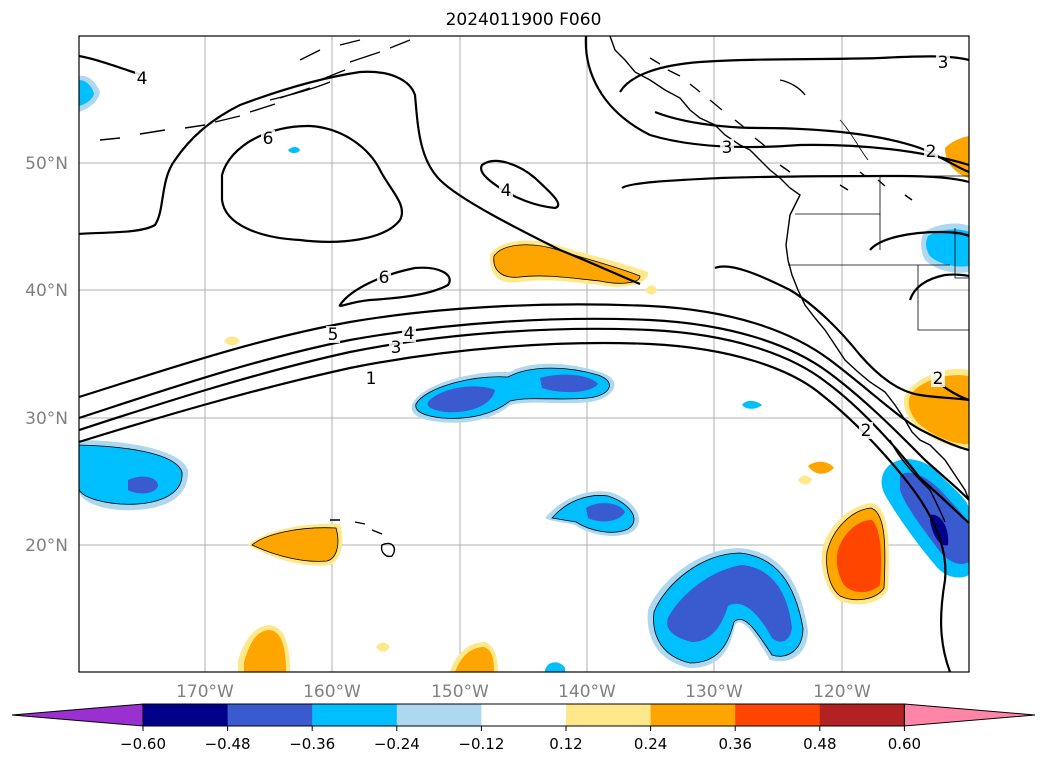  What do you see at coordinates (46, 419) in the screenshot?
I see `latitude-label: 30°N` at bounding box center [46, 419].